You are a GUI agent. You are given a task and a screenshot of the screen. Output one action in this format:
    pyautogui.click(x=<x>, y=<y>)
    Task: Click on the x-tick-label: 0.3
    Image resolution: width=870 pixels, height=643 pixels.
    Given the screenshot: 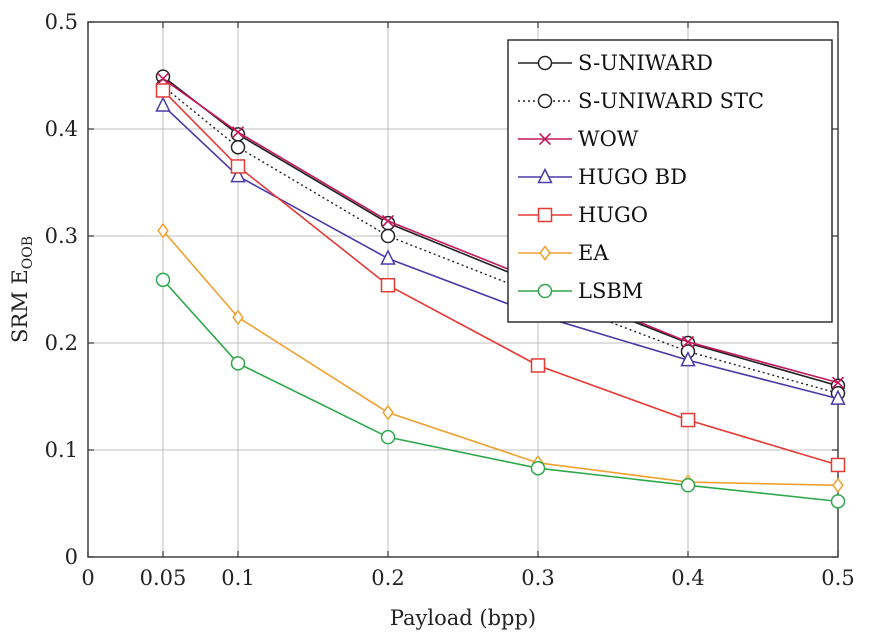 What is the action you would take?
    pyautogui.click(x=537, y=578)
    